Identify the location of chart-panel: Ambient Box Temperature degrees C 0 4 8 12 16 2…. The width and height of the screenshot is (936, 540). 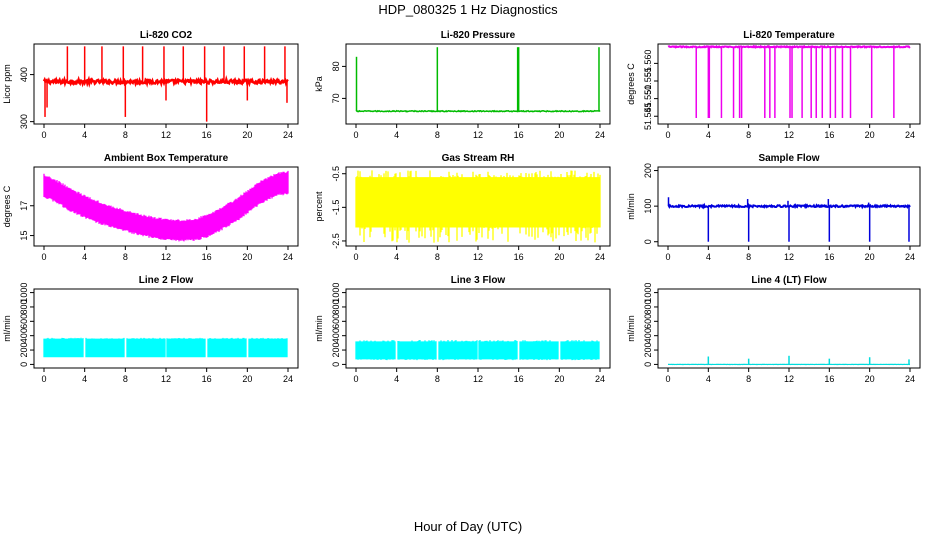
(150, 207).